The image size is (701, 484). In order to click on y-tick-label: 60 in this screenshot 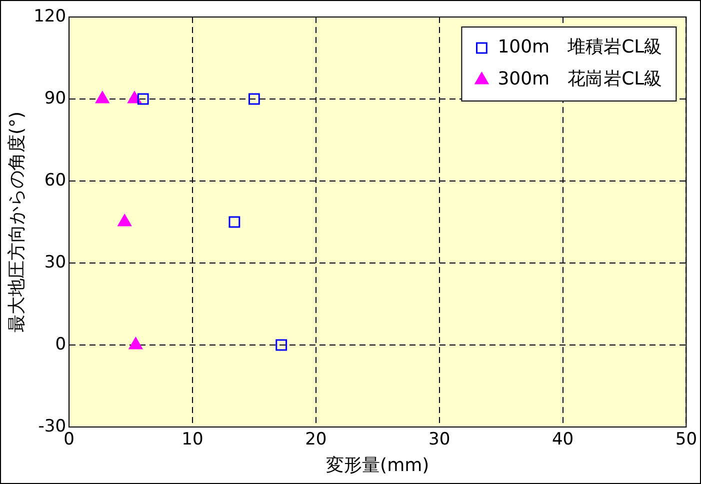, I will do `click(55, 180)`.